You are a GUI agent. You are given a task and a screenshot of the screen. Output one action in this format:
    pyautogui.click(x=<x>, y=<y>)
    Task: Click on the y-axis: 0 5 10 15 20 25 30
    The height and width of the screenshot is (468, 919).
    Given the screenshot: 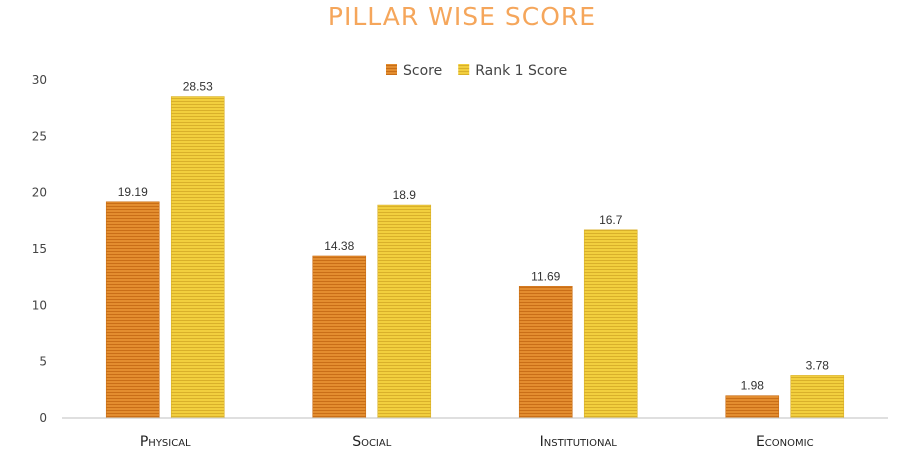 What is the action you would take?
    pyautogui.click(x=39, y=249)
    